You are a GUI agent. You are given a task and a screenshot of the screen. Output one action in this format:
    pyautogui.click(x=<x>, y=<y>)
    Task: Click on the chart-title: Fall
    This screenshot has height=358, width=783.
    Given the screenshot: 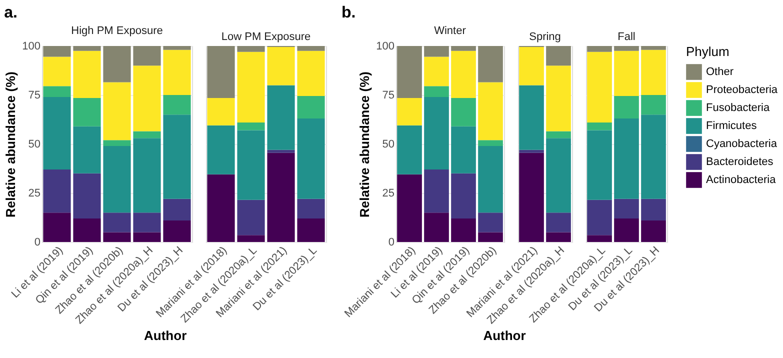 What is the action you would take?
    pyautogui.click(x=627, y=37)
    